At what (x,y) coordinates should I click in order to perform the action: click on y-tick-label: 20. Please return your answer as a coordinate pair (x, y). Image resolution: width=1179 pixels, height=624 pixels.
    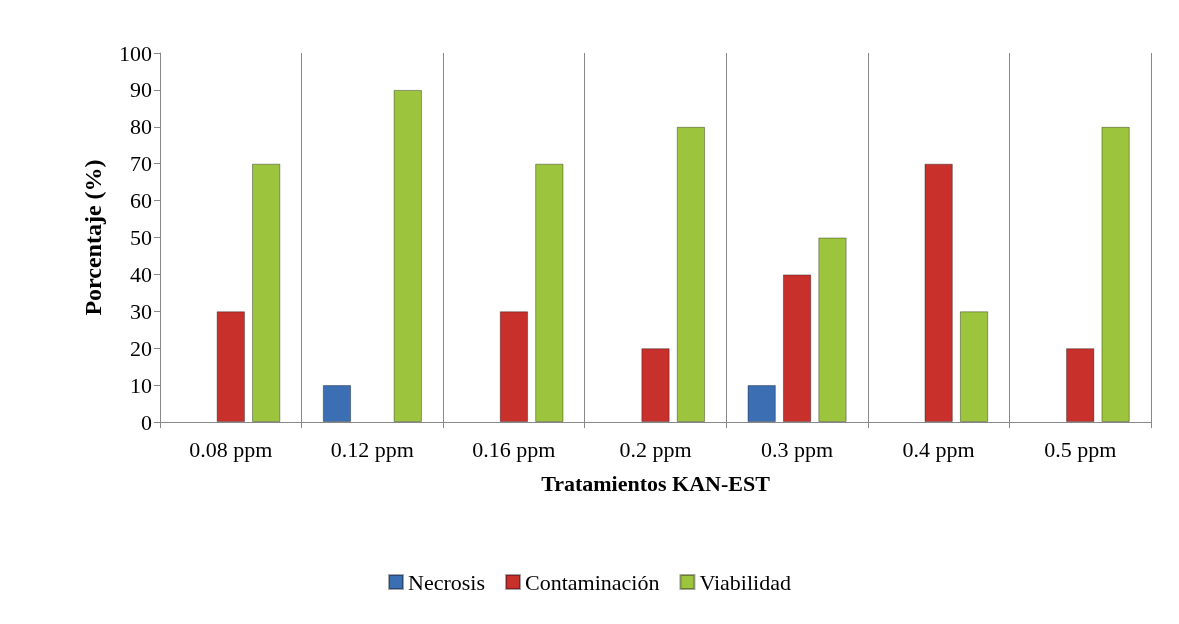
    Looking at the image, I should click on (141, 348).